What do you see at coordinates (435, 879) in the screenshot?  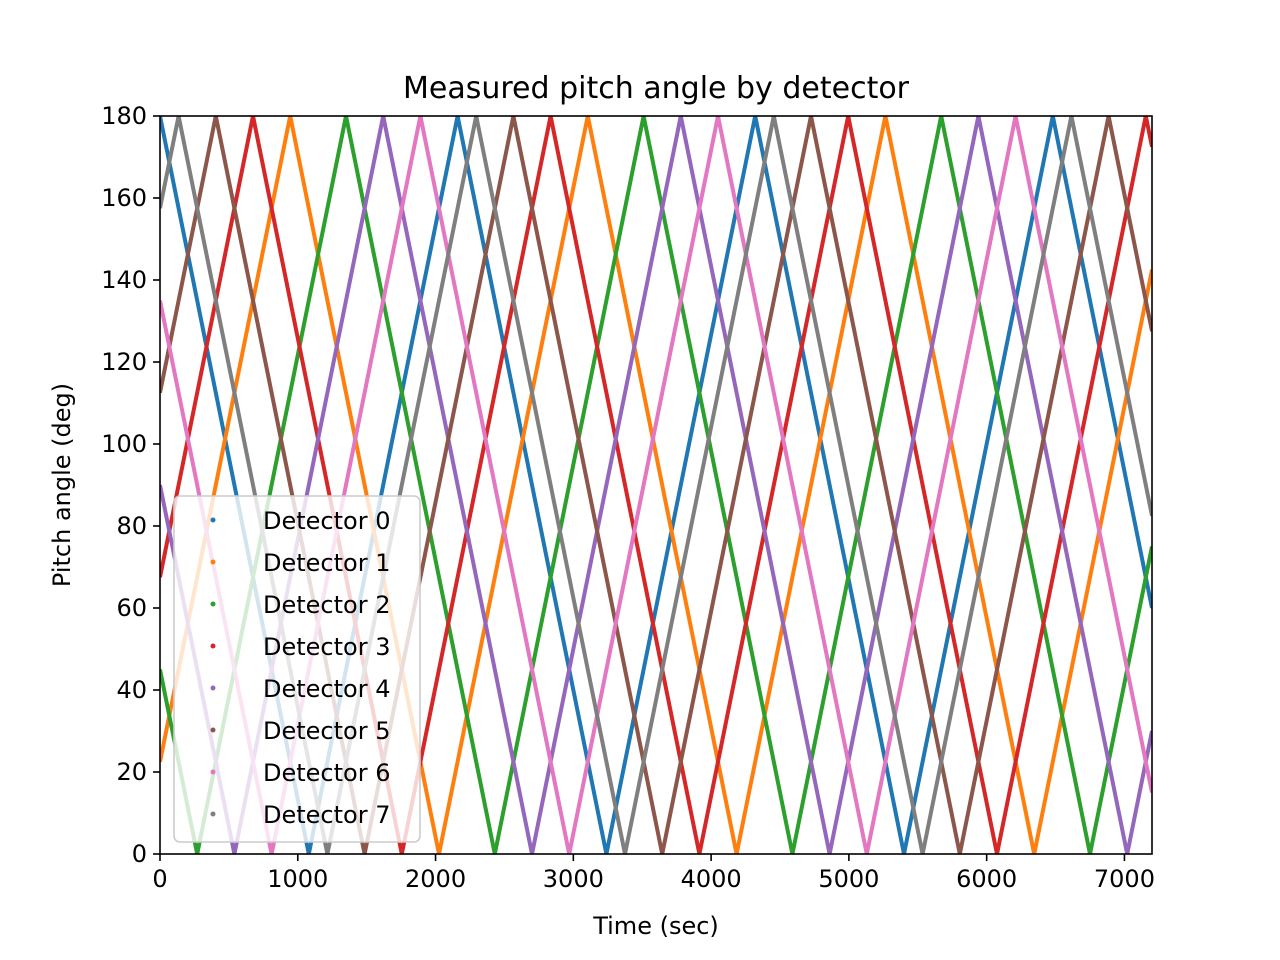 I see `x-tick-label: 2000` at bounding box center [435, 879].